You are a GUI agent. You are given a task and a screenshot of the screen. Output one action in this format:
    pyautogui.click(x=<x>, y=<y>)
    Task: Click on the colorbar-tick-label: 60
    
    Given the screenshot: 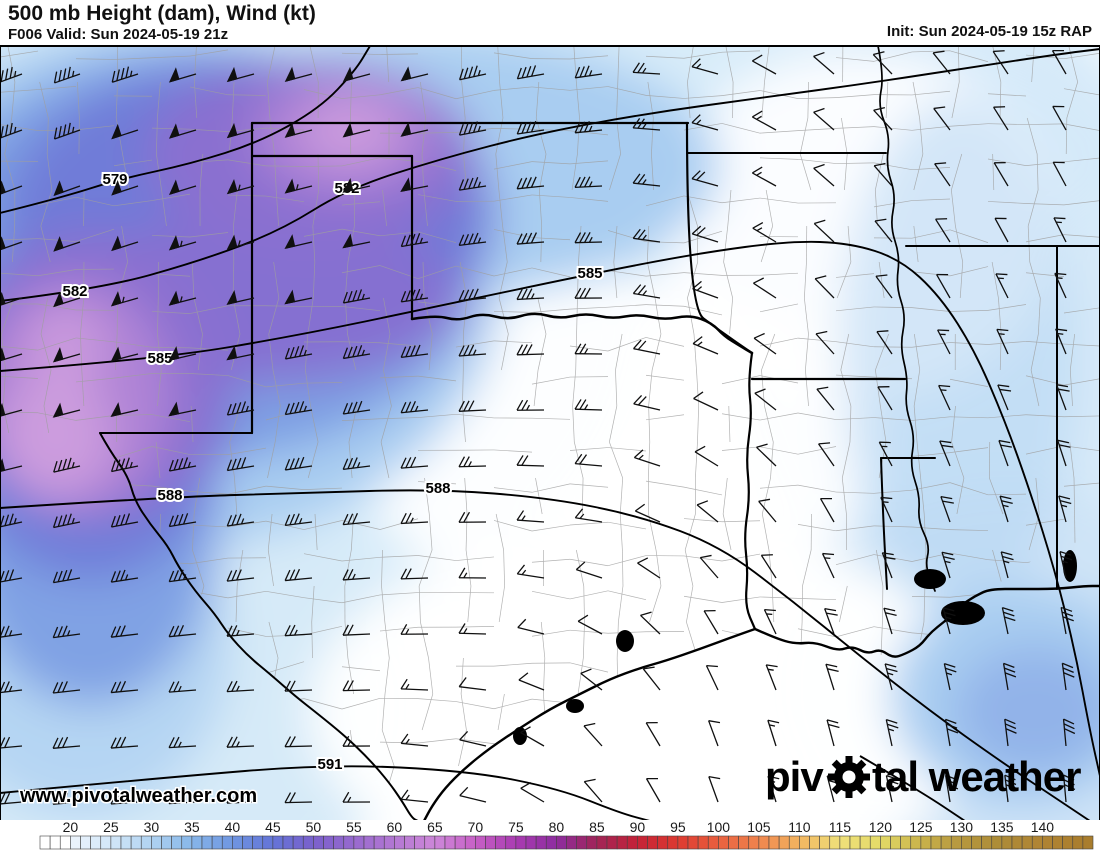 What is the action you would take?
    pyautogui.click(x=395, y=827)
    